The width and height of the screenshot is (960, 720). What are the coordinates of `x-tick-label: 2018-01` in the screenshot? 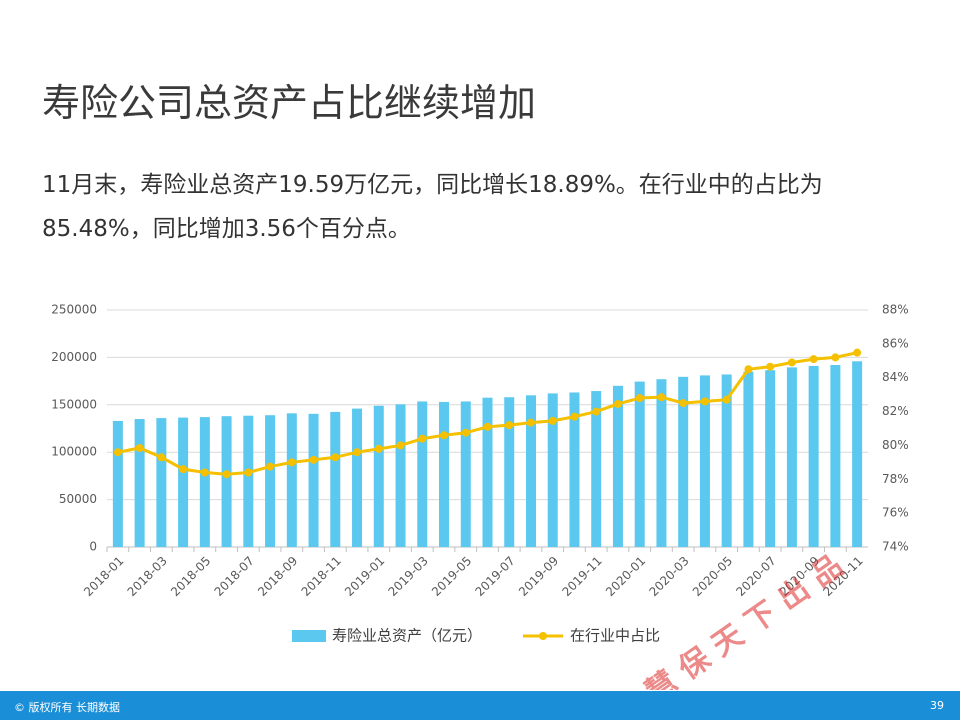 It's located at (103, 576).